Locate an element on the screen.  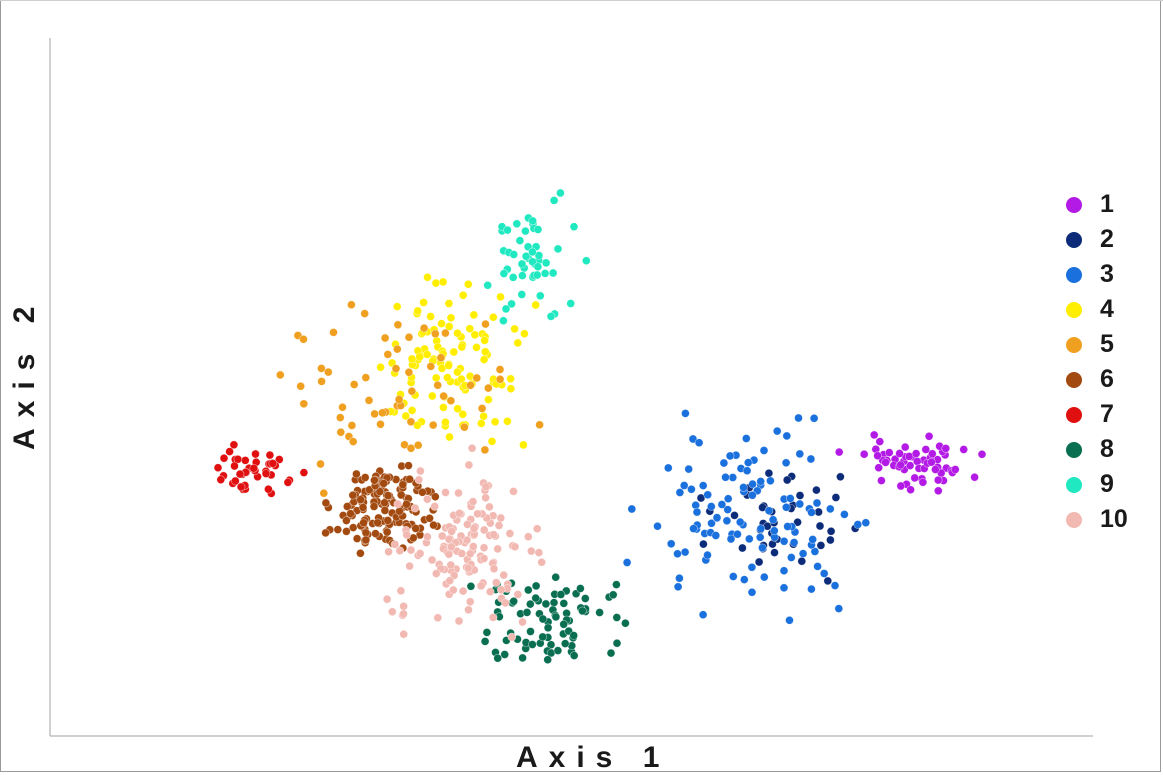
legend-label: 8 is located at coordinates (1107, 449).